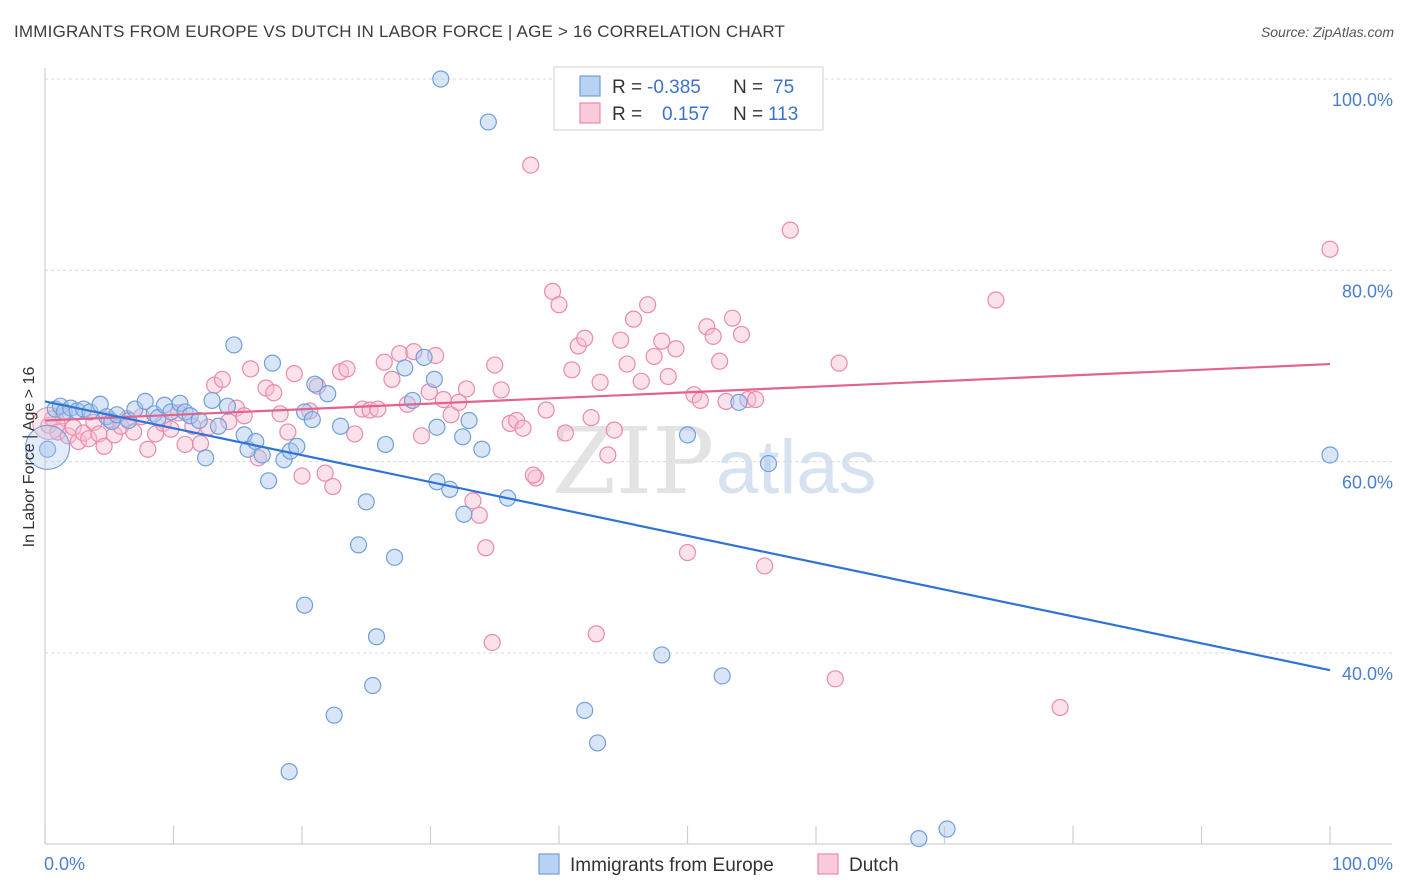 Image resolution: width=1406 pixels, height=892 pixels. What do you see at coordinates (748, 87) in the screenshot?
I see `legend-n-label-europe: N =` at bounding box center [748, 87].